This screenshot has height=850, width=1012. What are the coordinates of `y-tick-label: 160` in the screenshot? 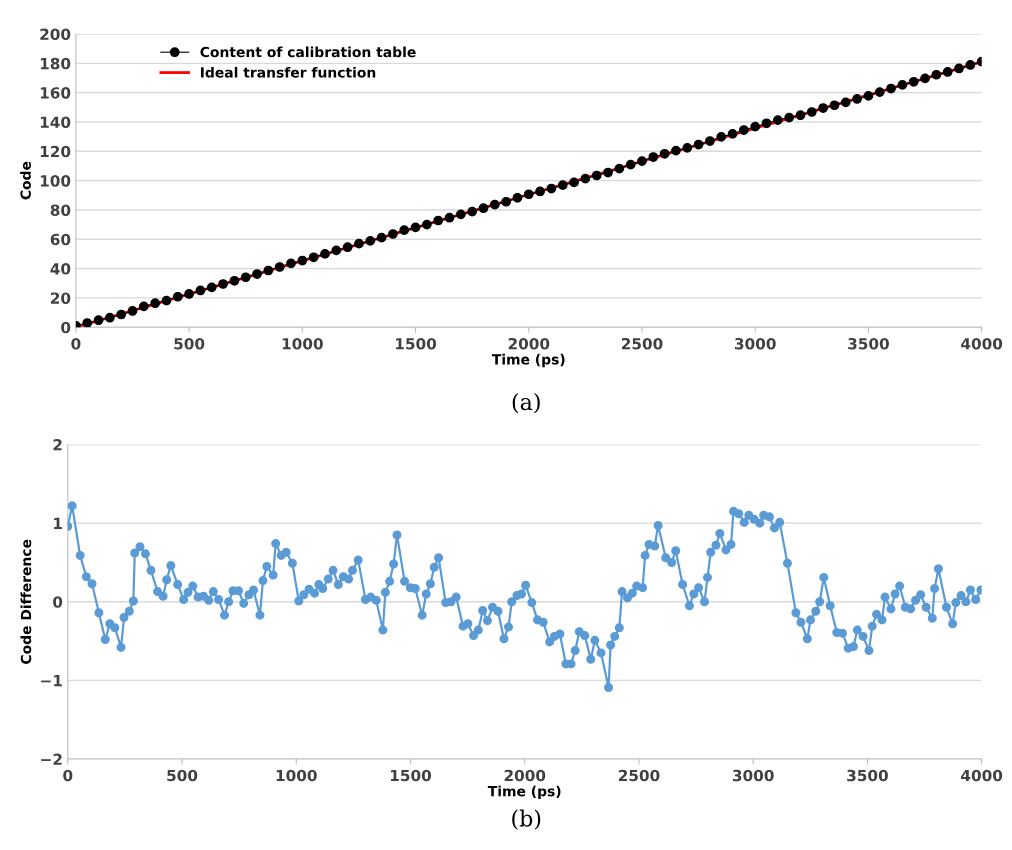 It's located at (55, 93).